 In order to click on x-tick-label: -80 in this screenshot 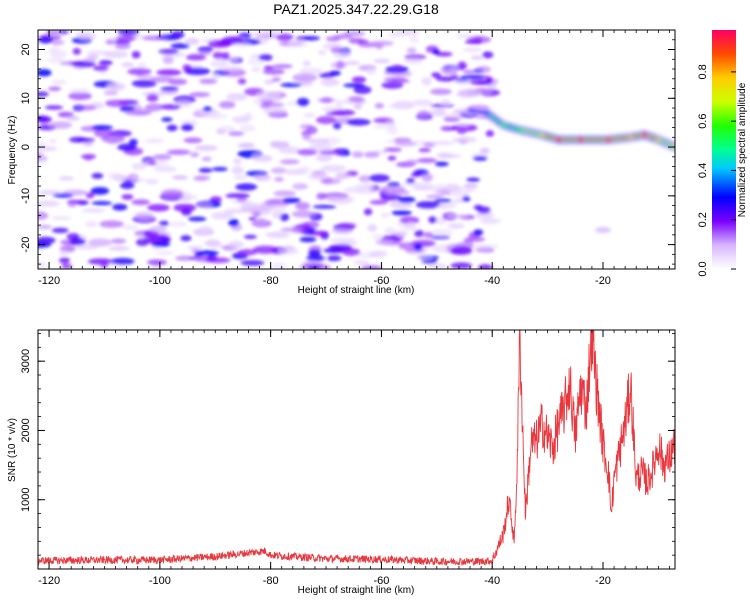, I will do `click(271, 281)`.